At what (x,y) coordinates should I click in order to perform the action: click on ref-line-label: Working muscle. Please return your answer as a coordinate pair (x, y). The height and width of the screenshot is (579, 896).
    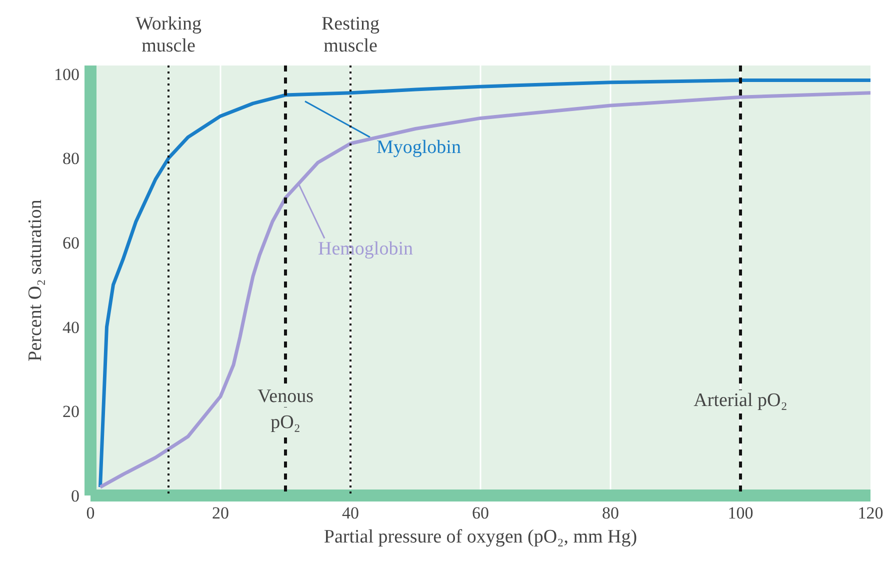
    Looking at the image, I should click on (168, 35).